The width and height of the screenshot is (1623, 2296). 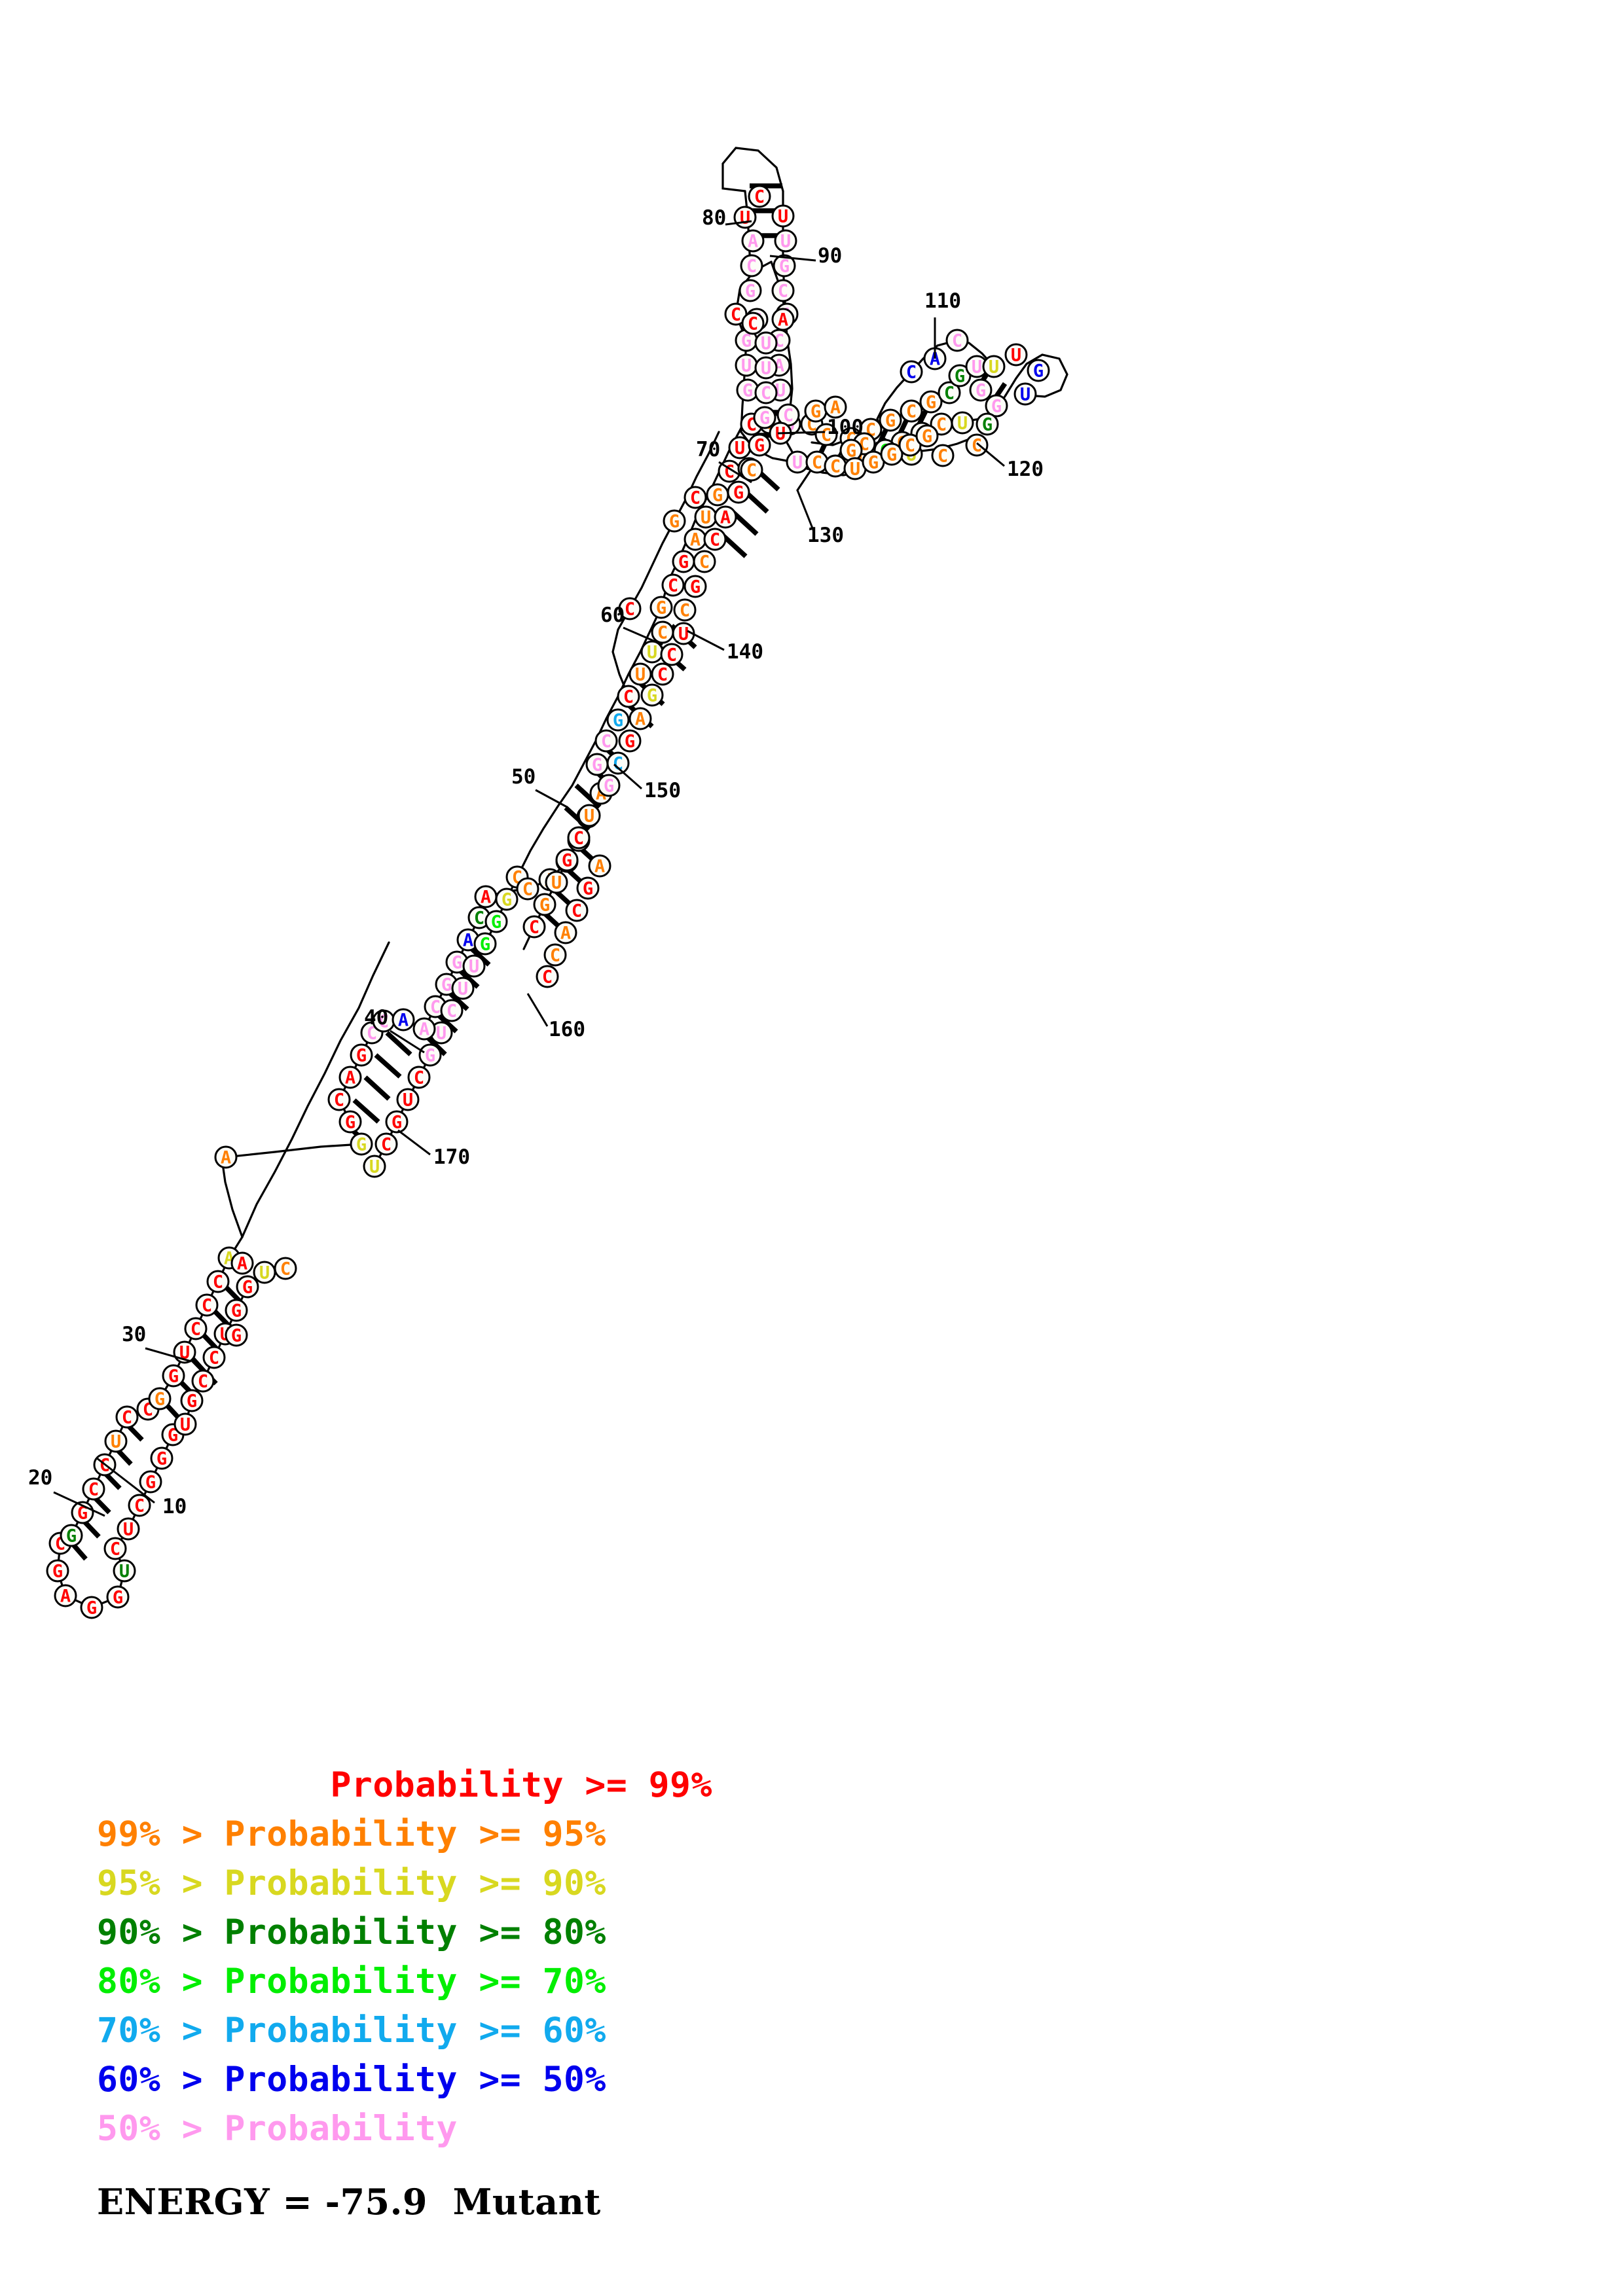 What do you see at coordinates (185, 1424) in the screenshot?
I see `nucleotide-U-20: U` at bounding box center [185, 1424].